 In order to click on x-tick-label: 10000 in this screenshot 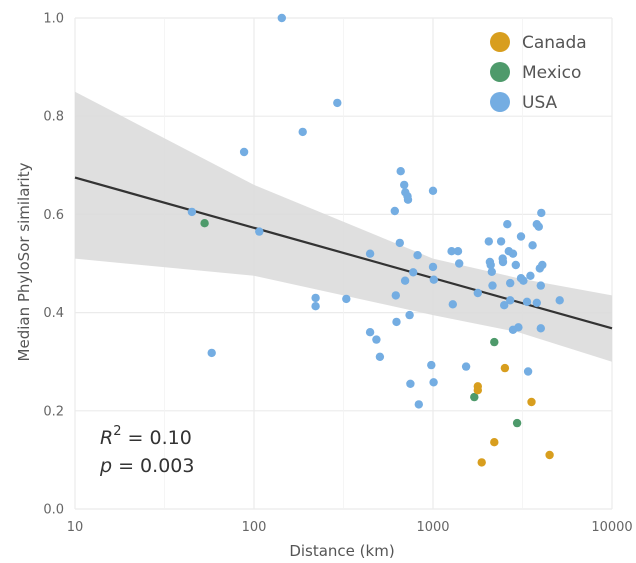, I will do `click(611, 527)`.